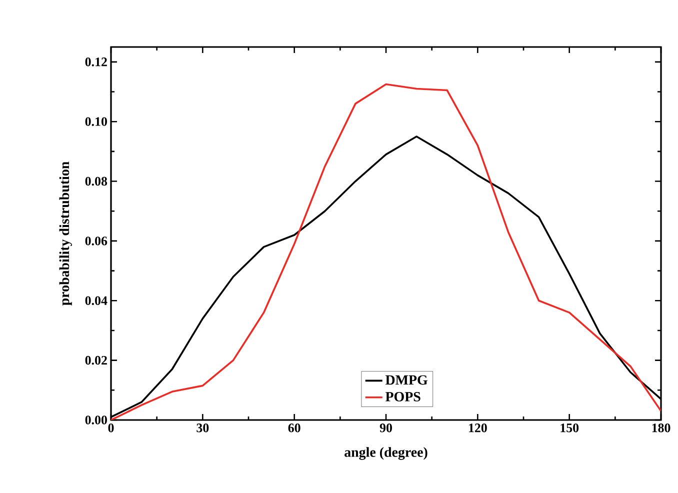 This screenshot has width=678, height=493. Describe the element at coordinates (65, 234) in the screenshot. I see `y-axis-title: probability distrubution` at that location.